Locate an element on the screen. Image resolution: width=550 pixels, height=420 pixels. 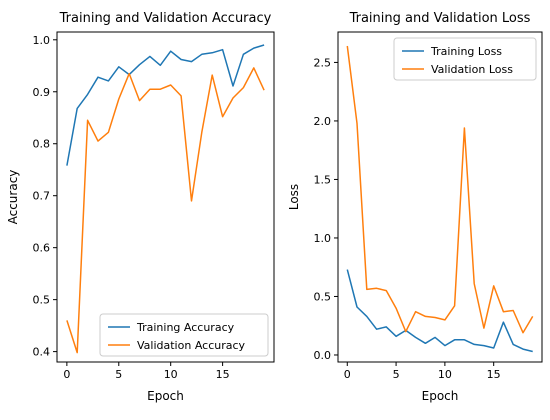
y-tick-label: 1.5 is located at coordinates (323, 179).